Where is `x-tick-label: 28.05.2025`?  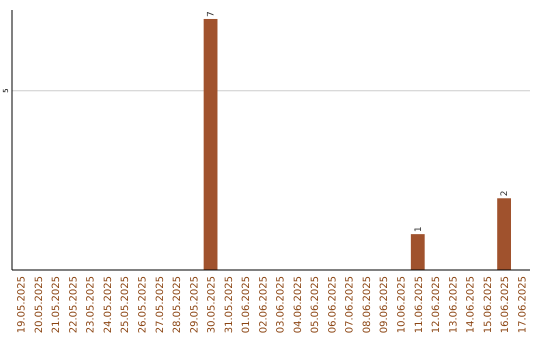
x-tick-label: 28.05.2025 is located at coordinates (178, 305).